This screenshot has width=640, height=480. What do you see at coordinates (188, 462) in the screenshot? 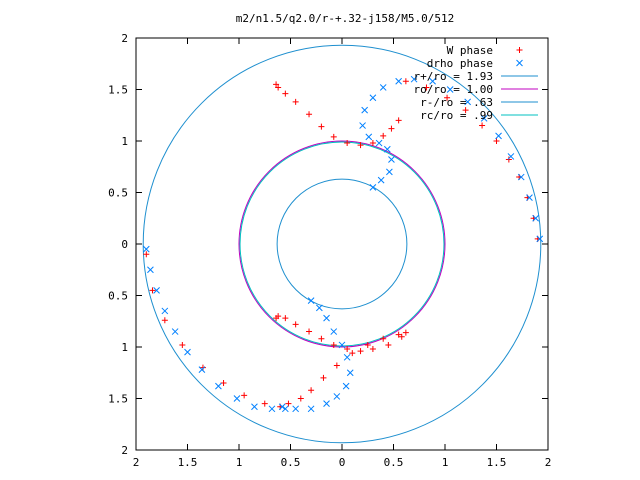
I see `x-tick-label: 1.5` at bounding box center [188, 462].